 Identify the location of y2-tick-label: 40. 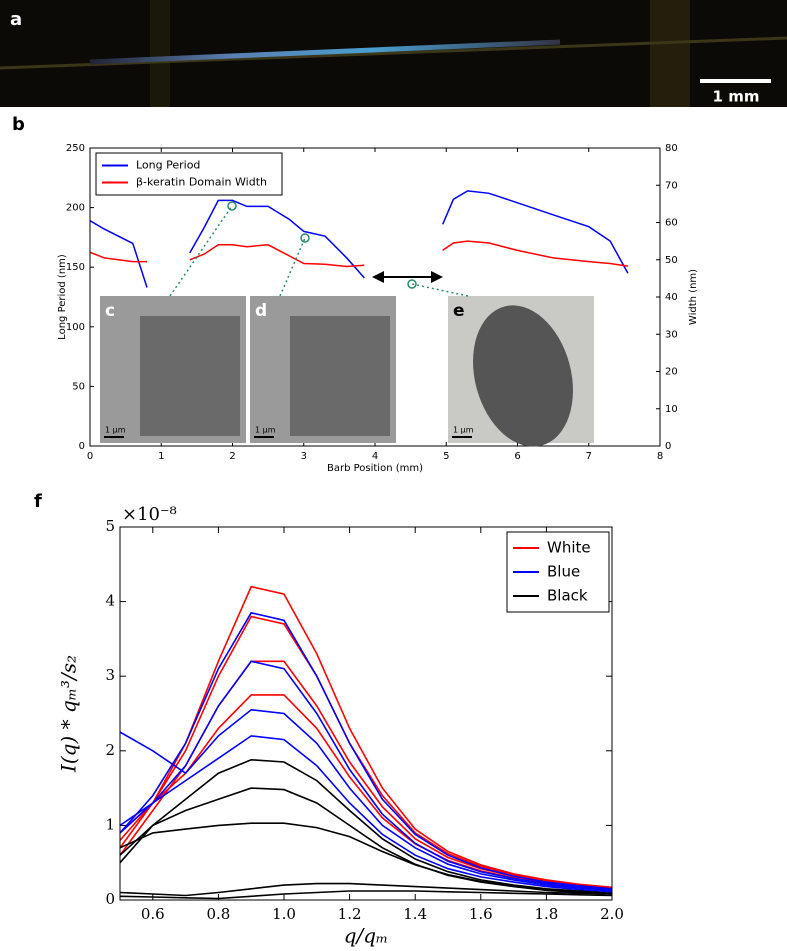
(671, 297).